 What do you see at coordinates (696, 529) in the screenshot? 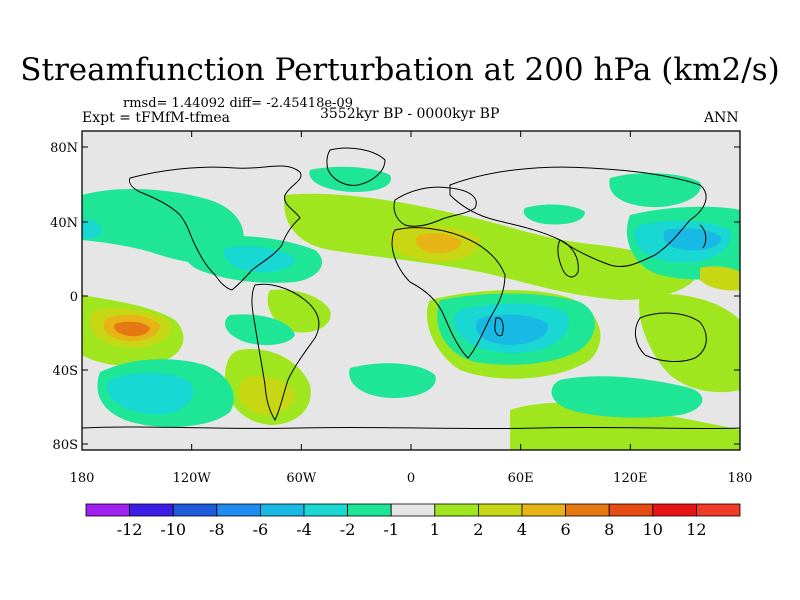
I see `colorbar-label: 12` at bounding box center [696, 529].